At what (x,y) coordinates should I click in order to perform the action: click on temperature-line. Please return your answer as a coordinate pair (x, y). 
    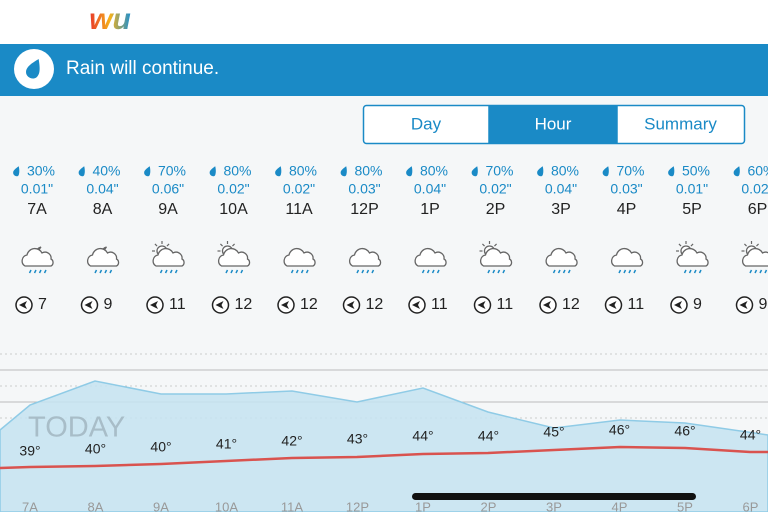
    Looking at the image, I should click on (384, 457).